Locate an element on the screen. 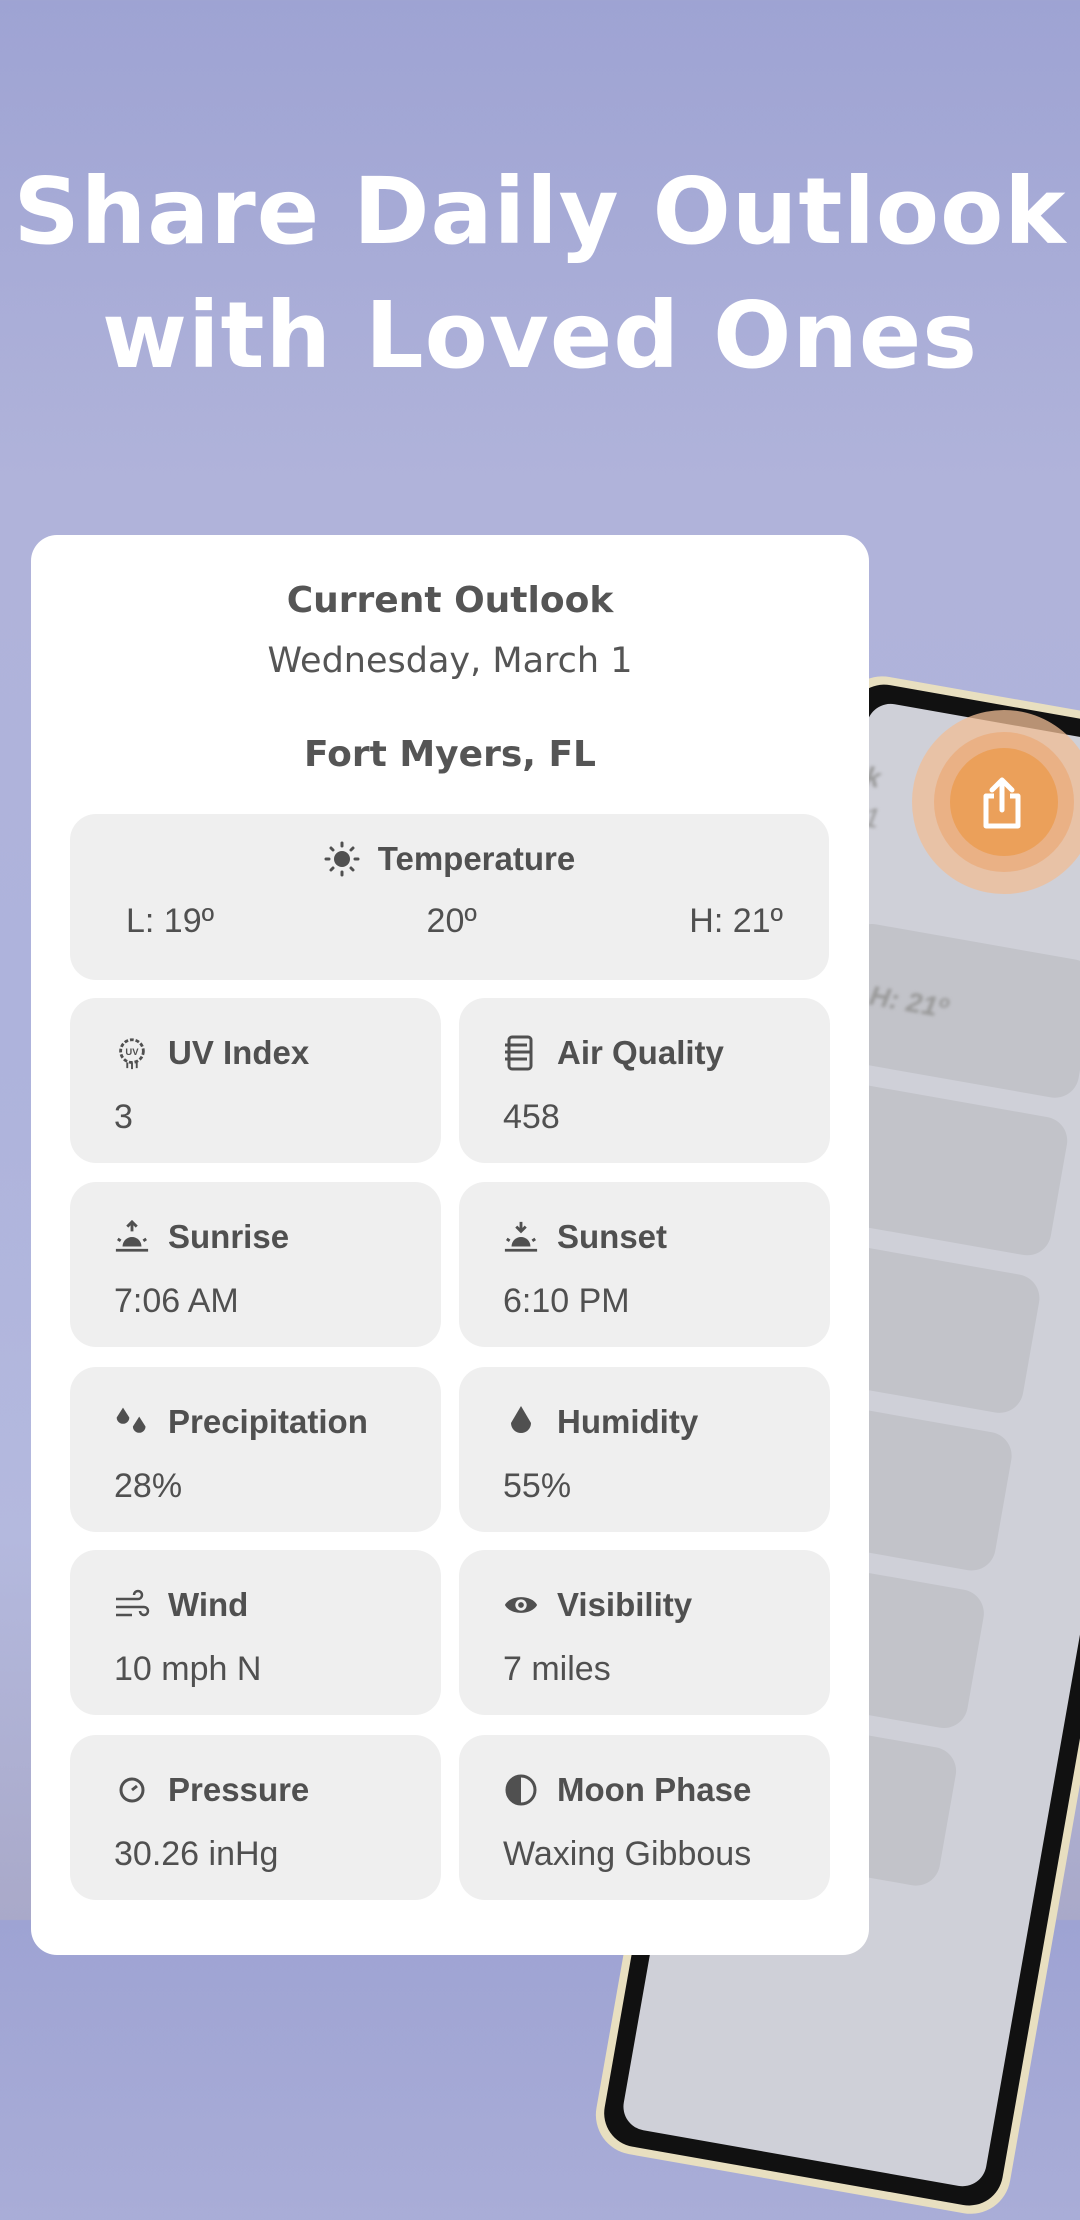  humidity-tile: Humidity 55% is located at coordinates (644, 1449).